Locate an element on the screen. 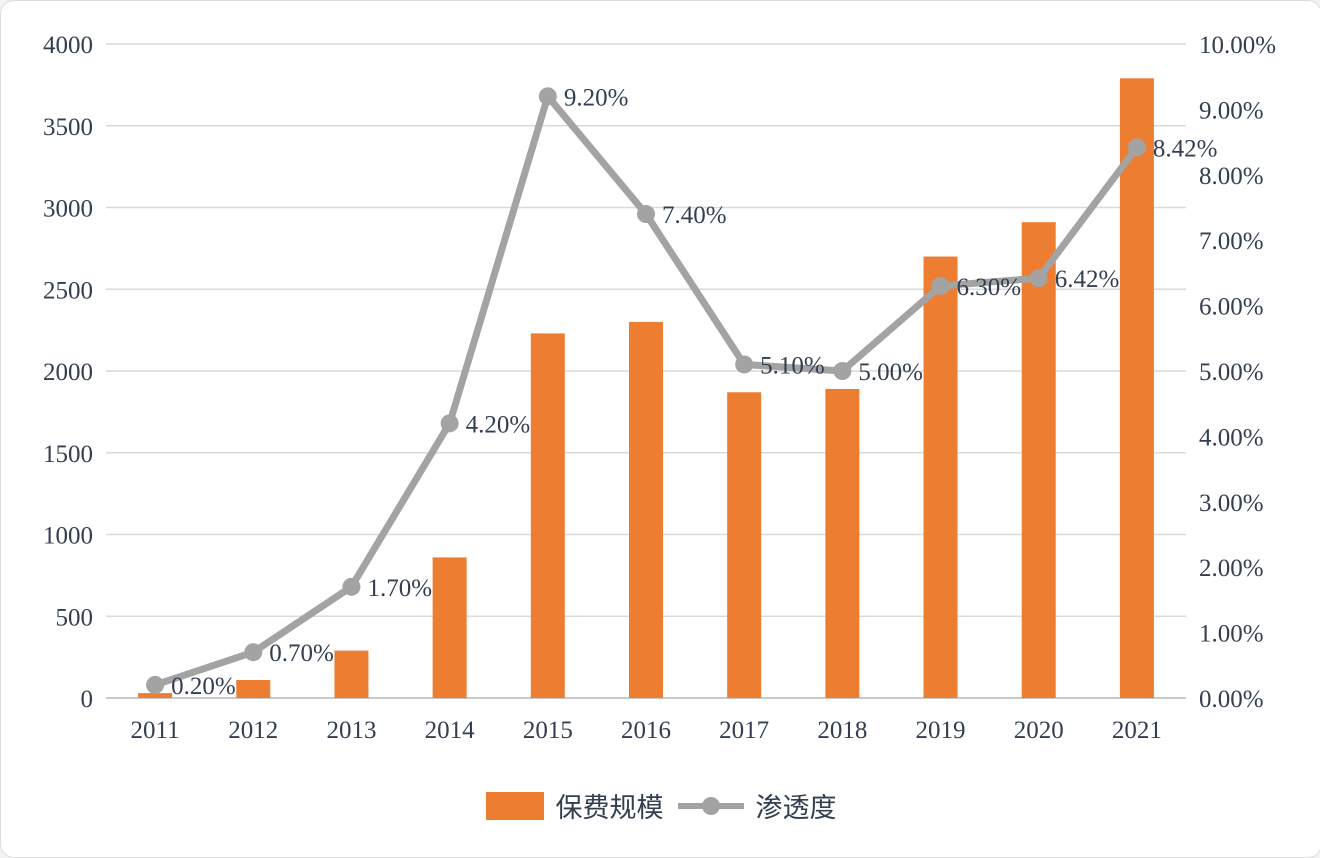 The height and width of the screenshot is (858, 1320). left-axis-tick: 0 is located at coordinates (87, 699).